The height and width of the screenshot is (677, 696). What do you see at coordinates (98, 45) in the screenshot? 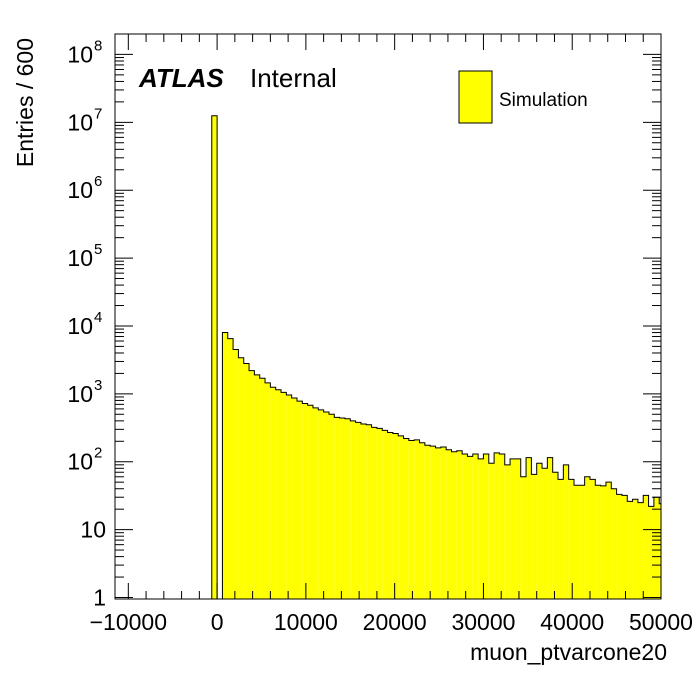
I see `y-tick-exponent: 8` at bounding box center [98, 45].